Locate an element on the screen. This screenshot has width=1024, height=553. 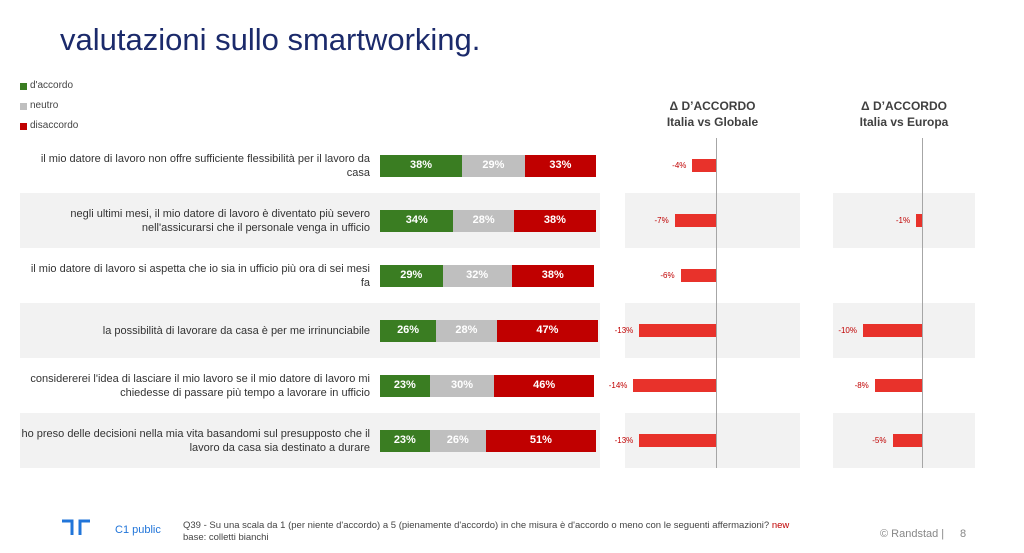
new-flag: new is located at coordinates (780, 525).